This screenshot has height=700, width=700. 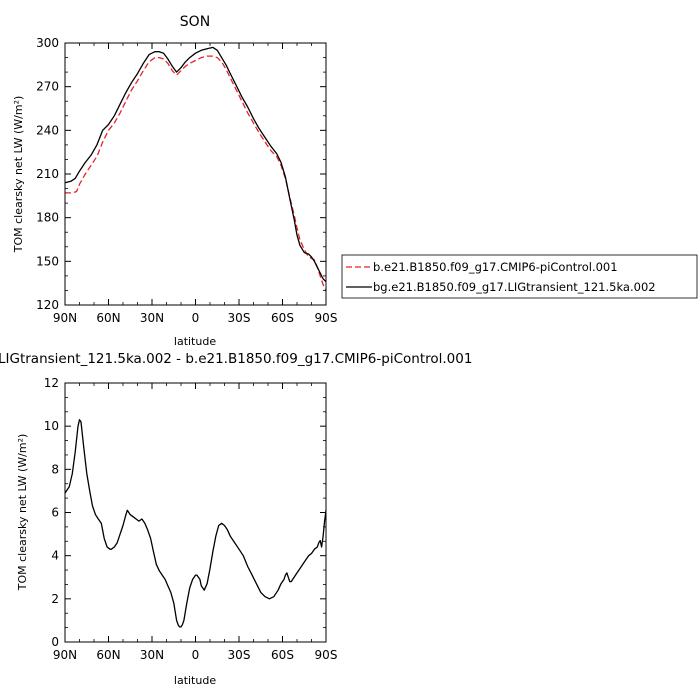 I want to click on top-chart-x-axis-label: latitude, so click(x=195, y=341).